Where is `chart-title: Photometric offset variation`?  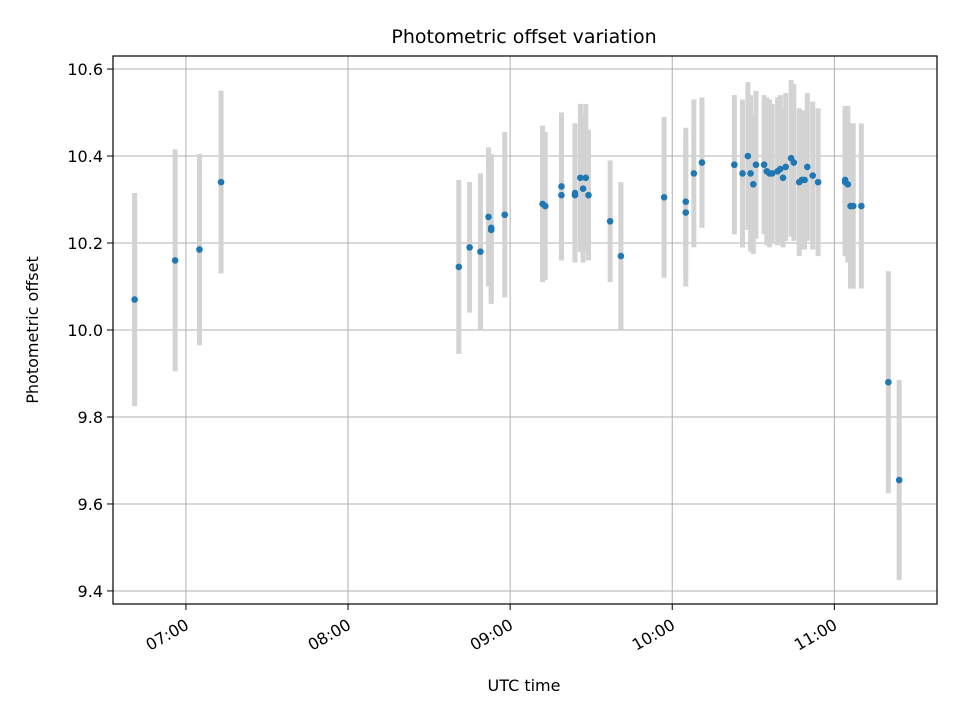 chart-title: Photometric offset variation is located at coordinates (523, 37).